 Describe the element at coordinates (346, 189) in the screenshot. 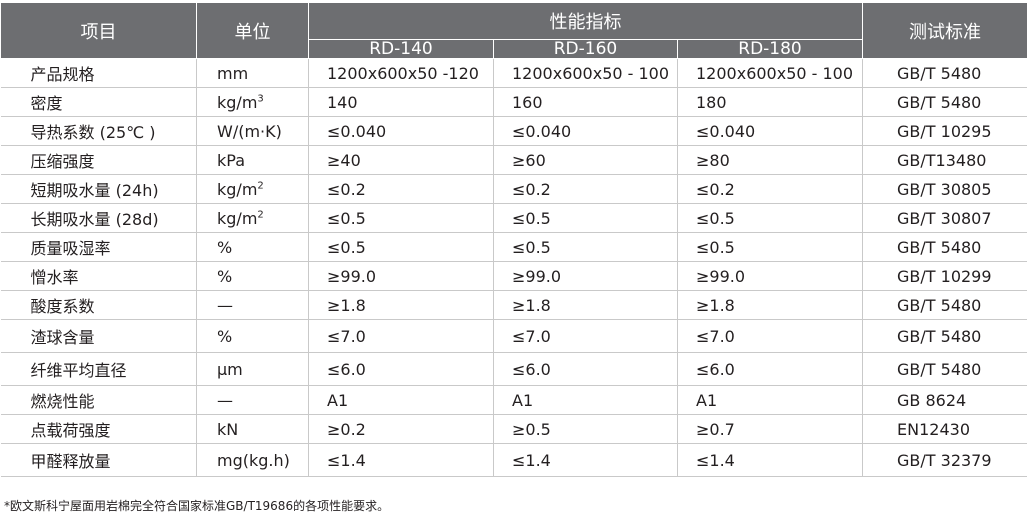

I see `row-value-rd140-text: ≤0.2` at that location.